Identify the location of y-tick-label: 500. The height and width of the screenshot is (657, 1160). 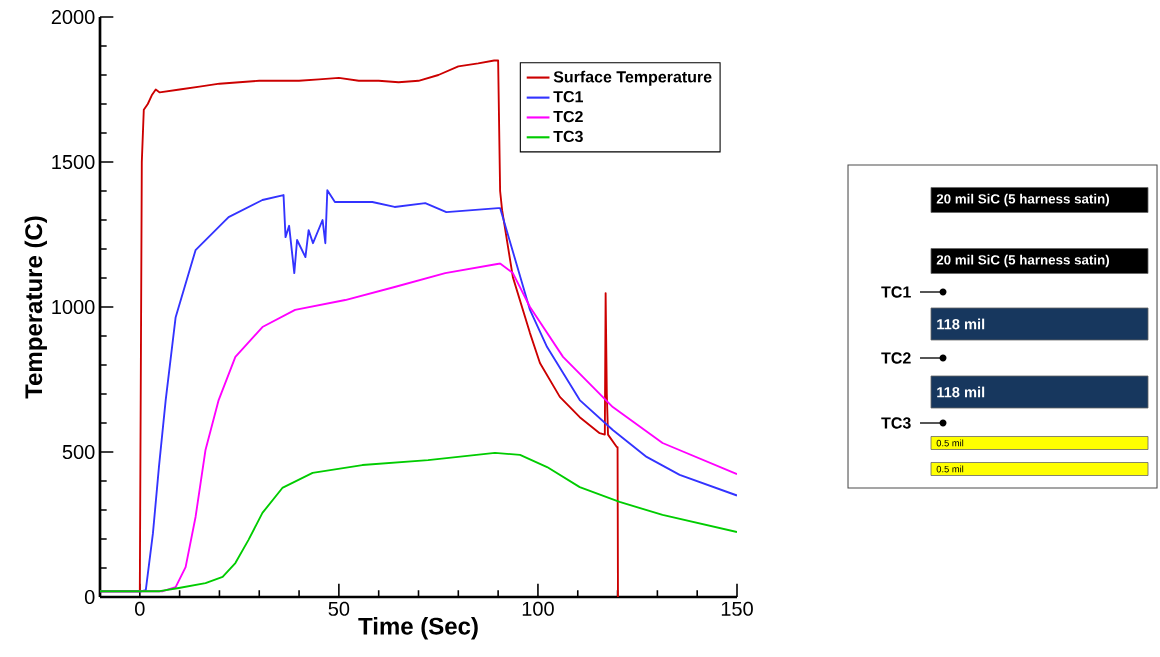
(78, 452).